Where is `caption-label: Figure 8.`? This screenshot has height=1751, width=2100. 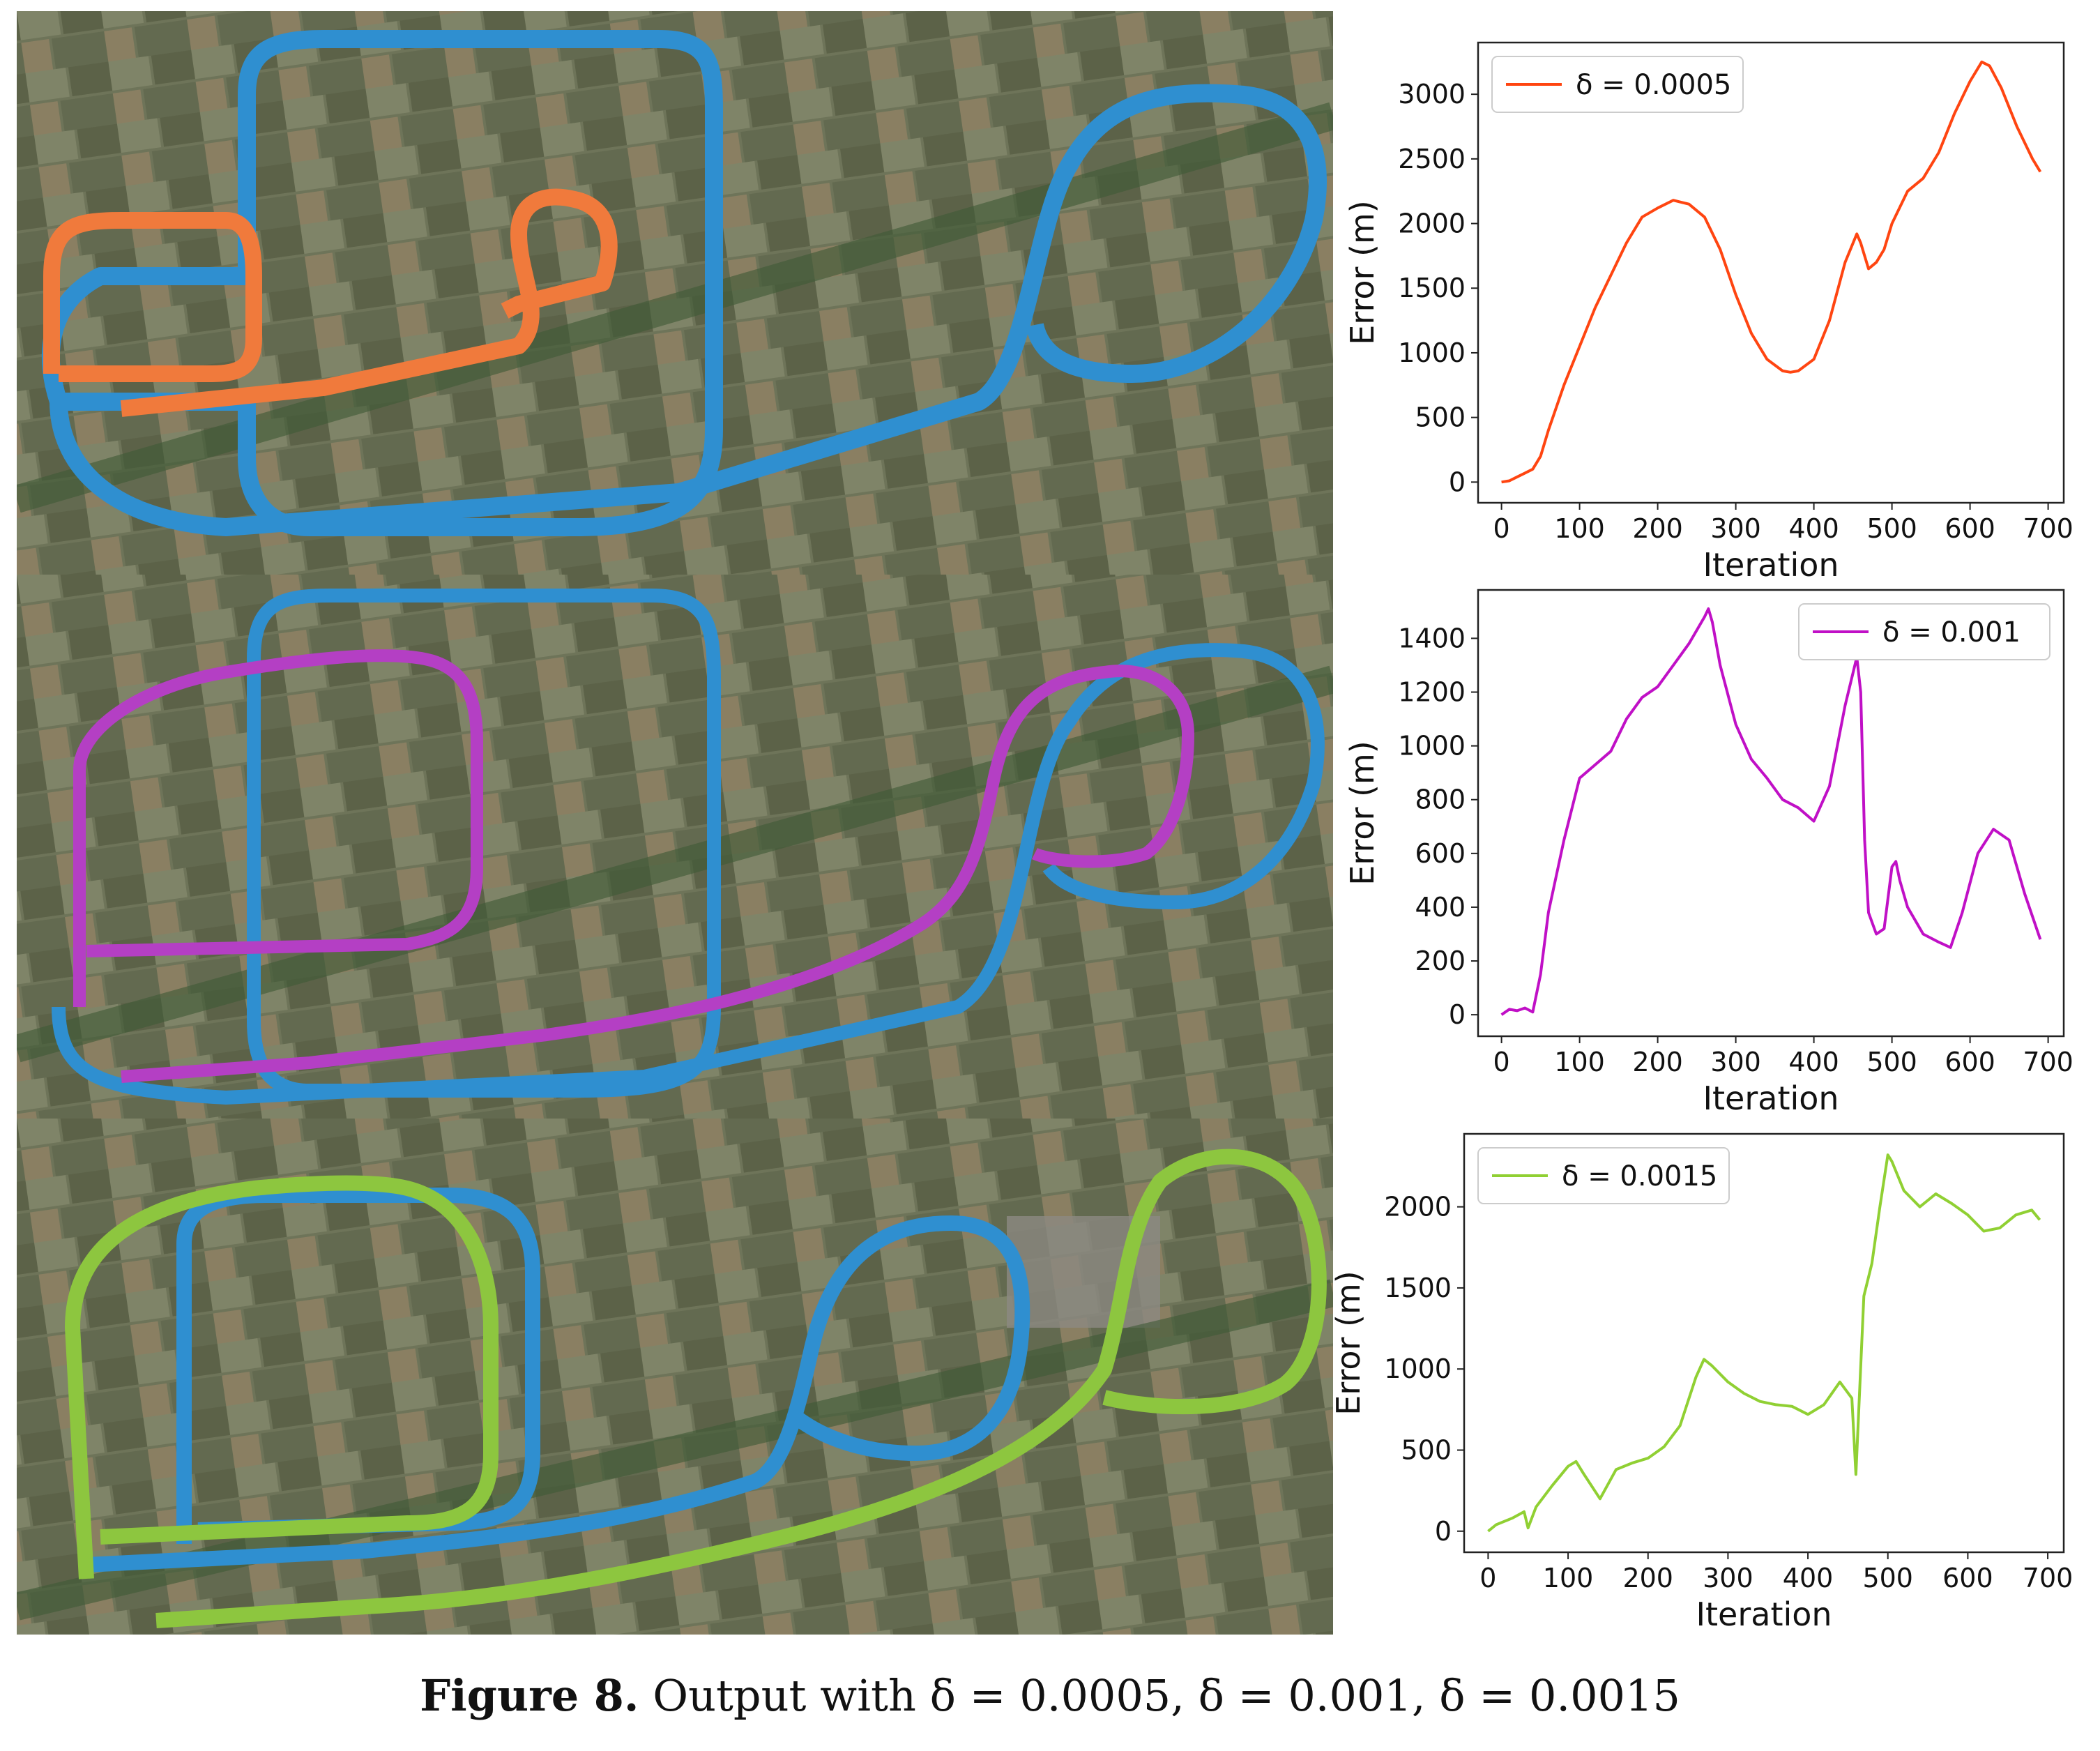
caption-label: Figure 8. is located at coordinates (530, 1695).